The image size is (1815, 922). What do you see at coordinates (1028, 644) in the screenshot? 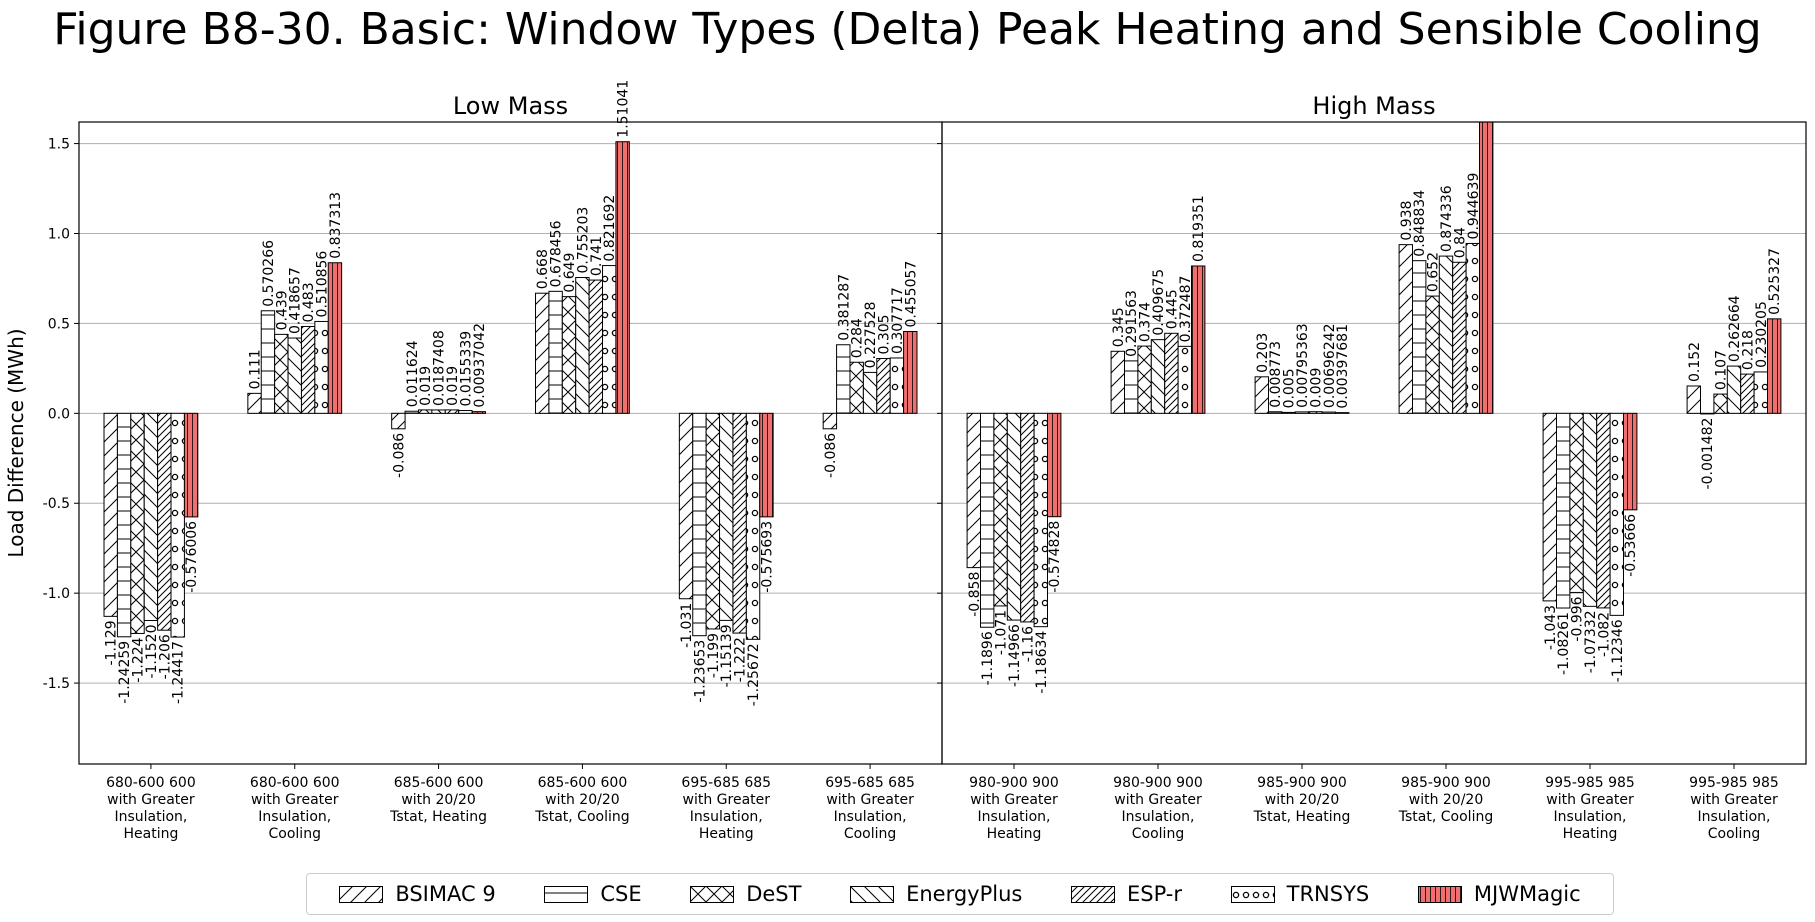
I see `data-label: -1.16` at bounding box center [1028, 644].